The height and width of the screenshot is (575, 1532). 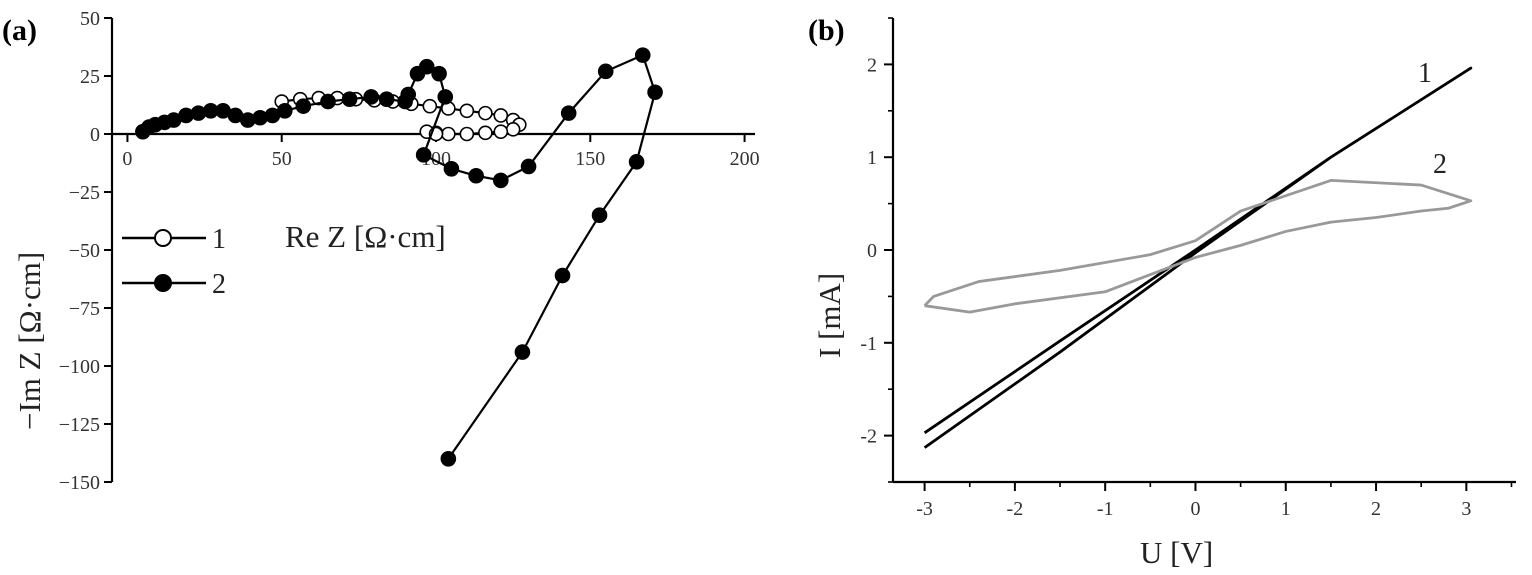 What do you see at coordinates (79, 367) in the screenshot?
I see `panel-a-y-tick-label: −100` at bounding box center [79, 367].